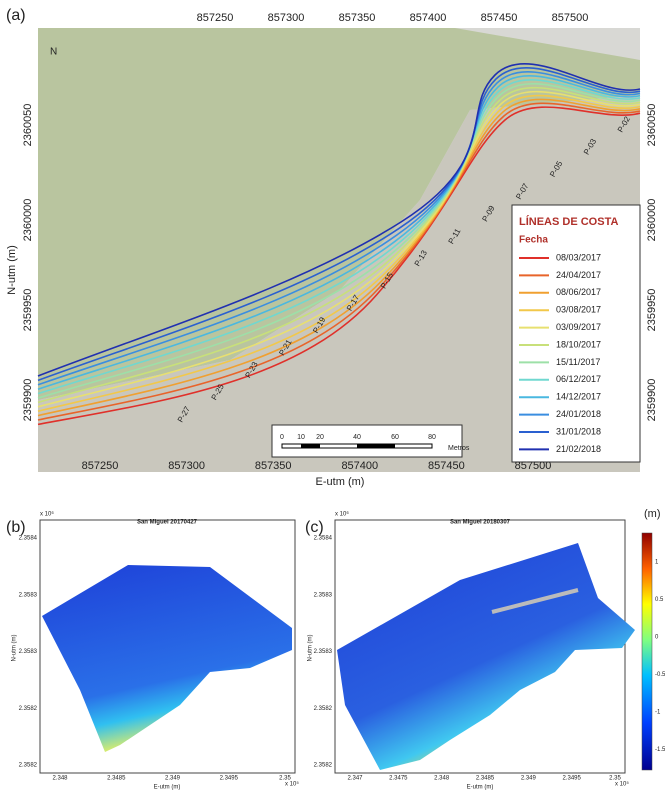  I want to click on colorbar-tick: 0.5, so click(659, 600).